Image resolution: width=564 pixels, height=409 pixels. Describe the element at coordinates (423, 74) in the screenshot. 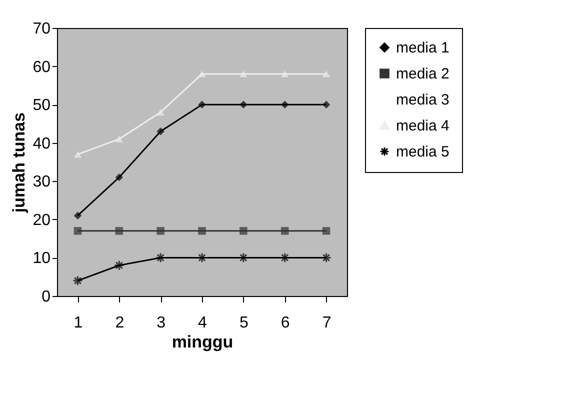

I see `legend-label: media 2` at that location.